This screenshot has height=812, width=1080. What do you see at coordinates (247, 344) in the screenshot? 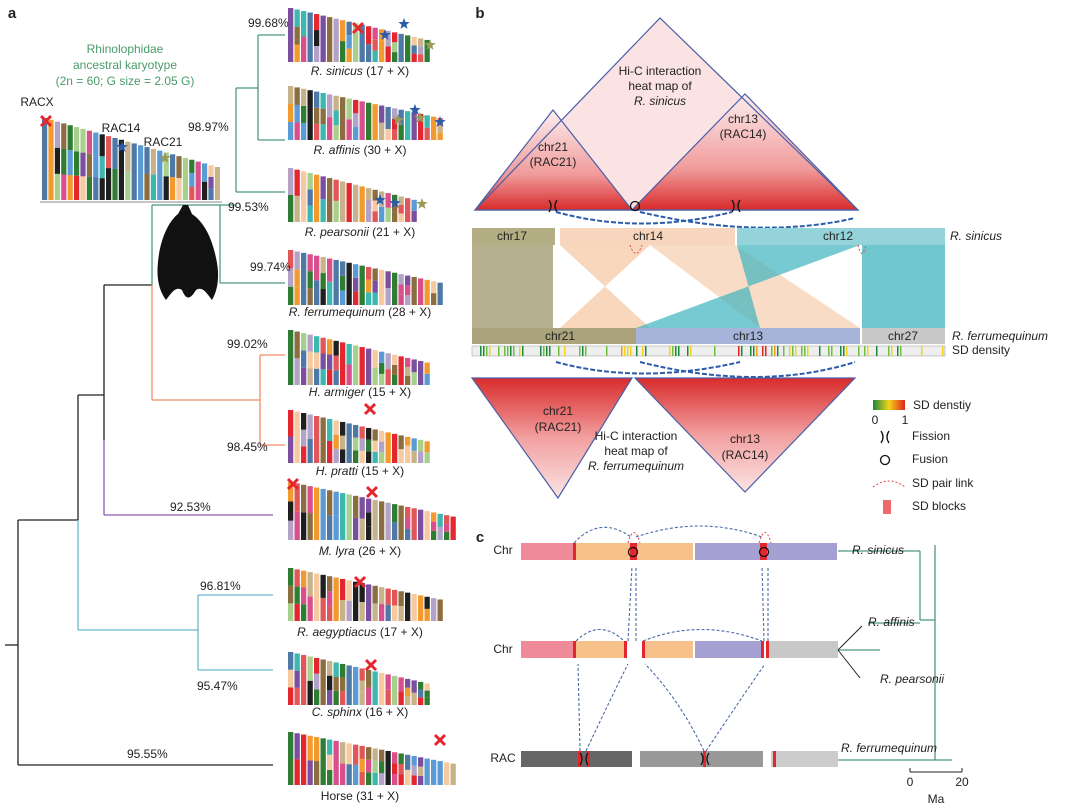
I see `identity-label: 99.02%` at bounding box center [247, 344].